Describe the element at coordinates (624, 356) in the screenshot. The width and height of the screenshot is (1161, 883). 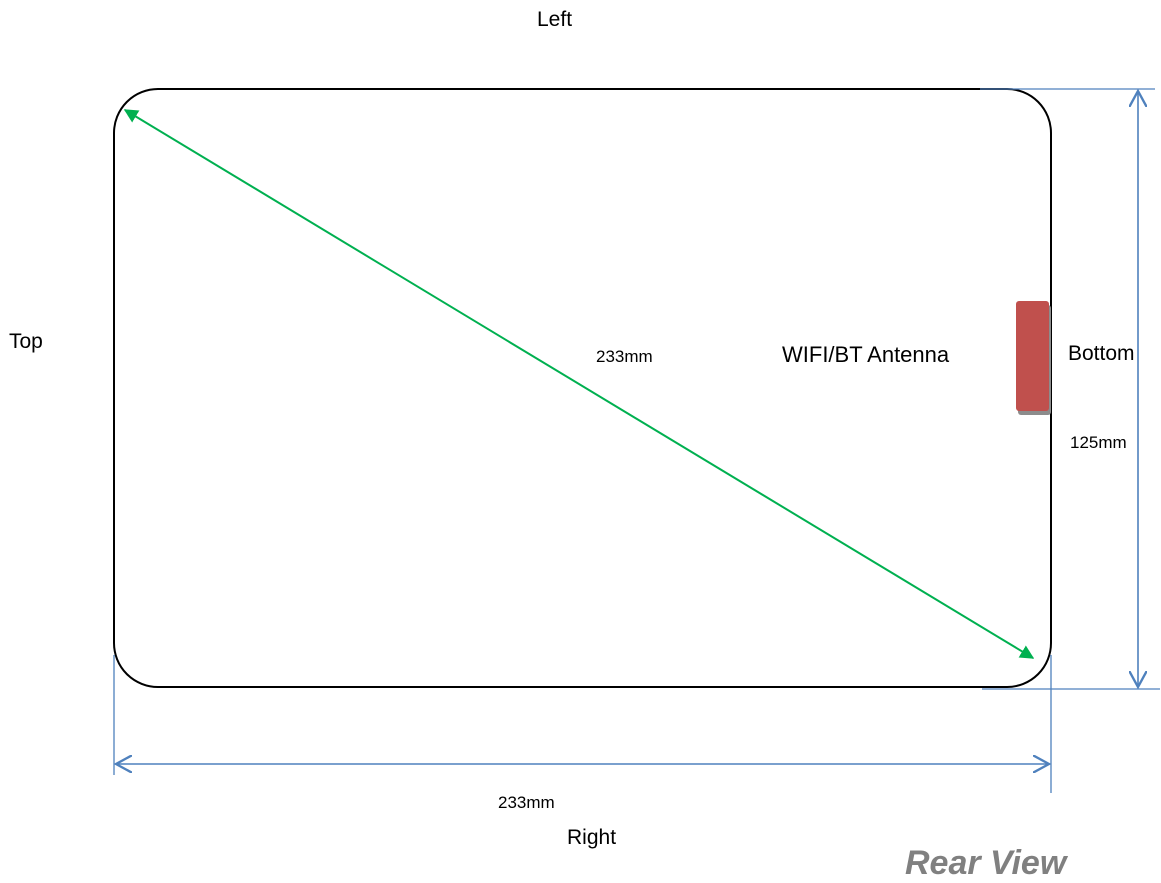
I see `diagonal-dimension-label: 233mm` at that location.